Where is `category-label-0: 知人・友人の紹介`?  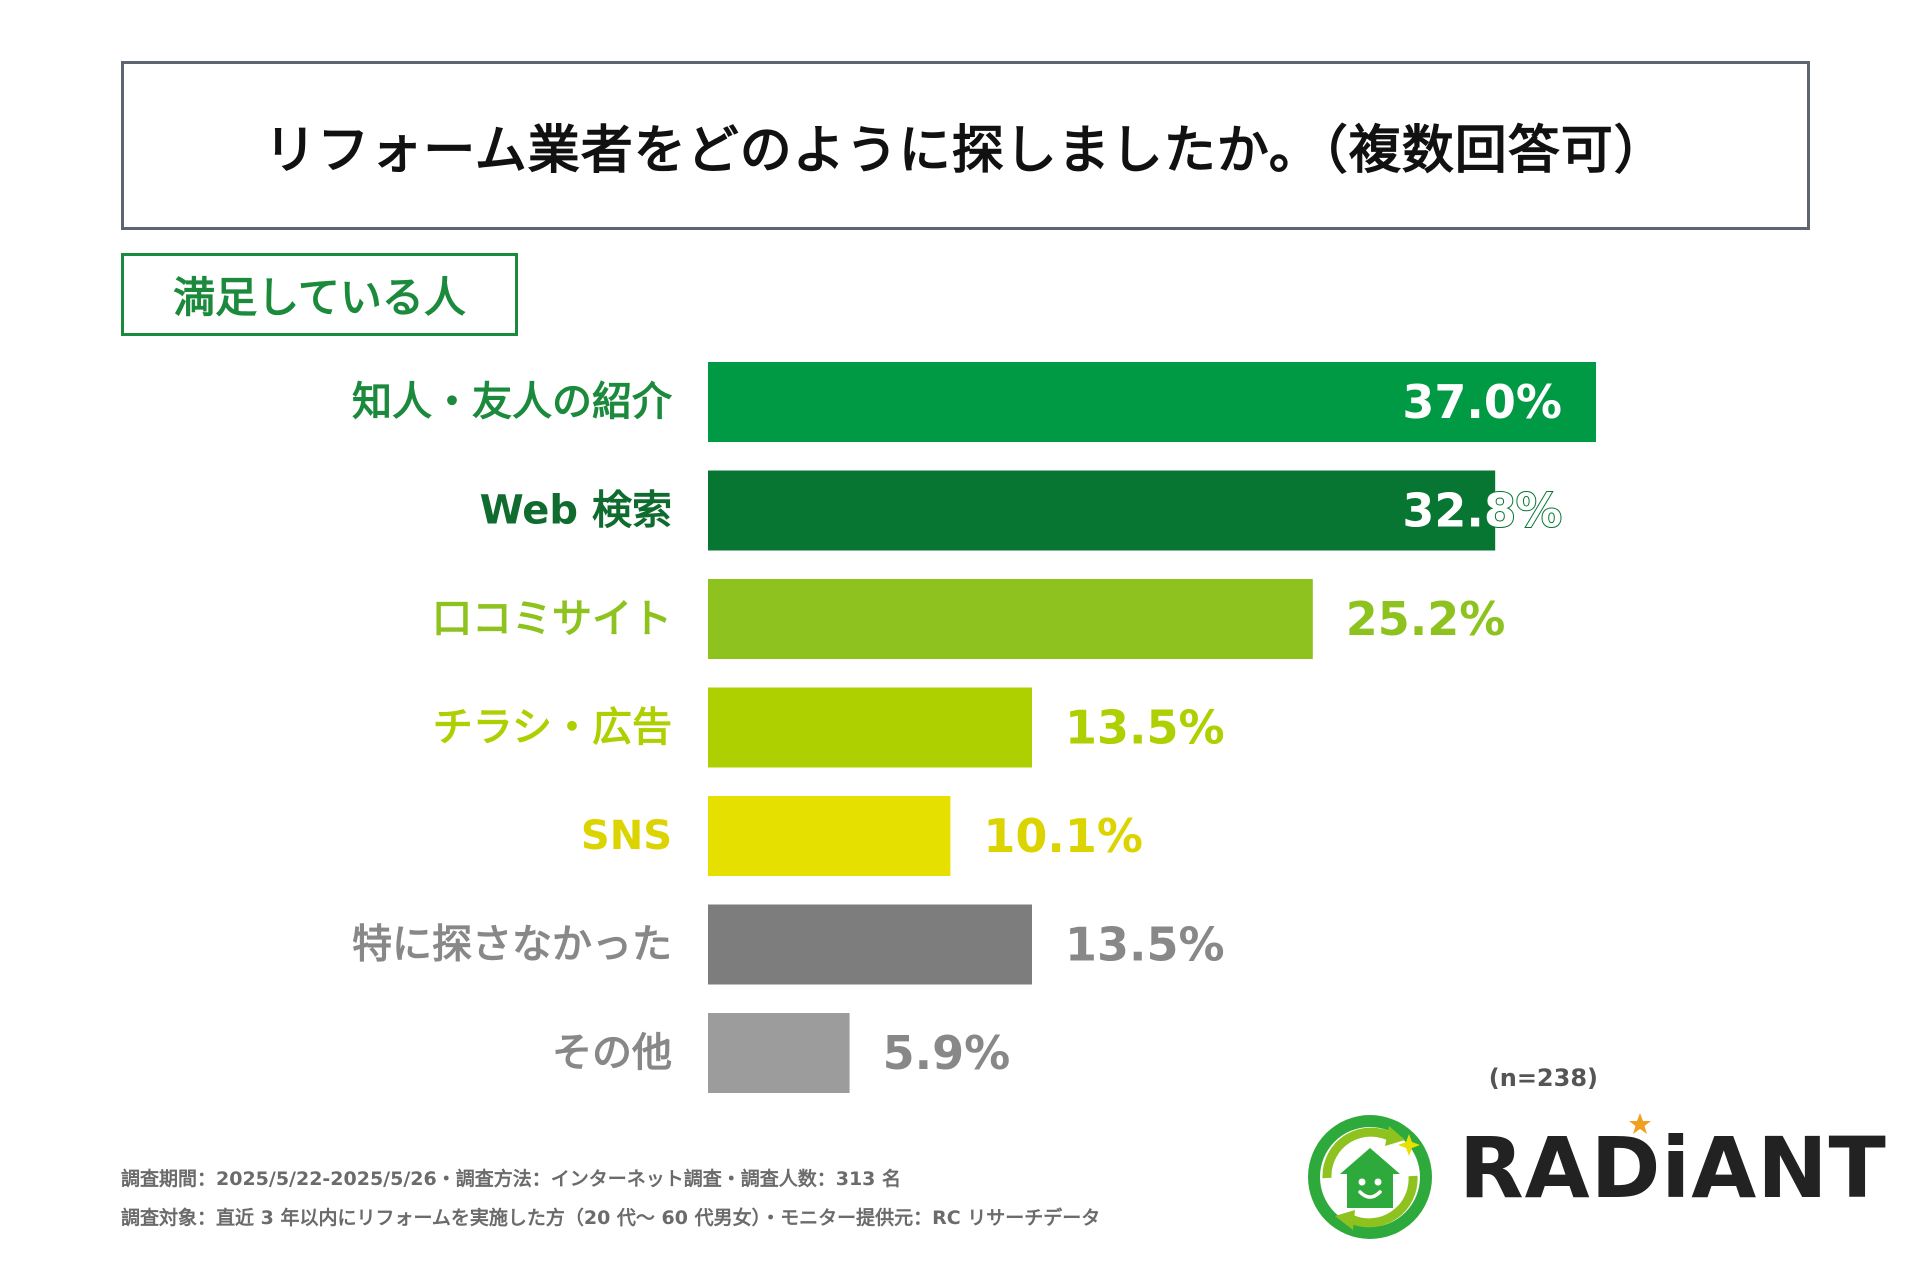
category-label-0: 知人・友人の紹介 is located at coordinates (512, 402).